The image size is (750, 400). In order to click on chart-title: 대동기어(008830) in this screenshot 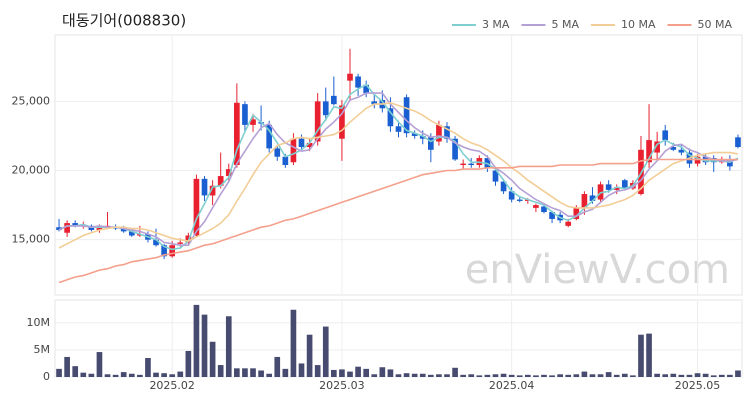, I will do `click(124, 21)`.